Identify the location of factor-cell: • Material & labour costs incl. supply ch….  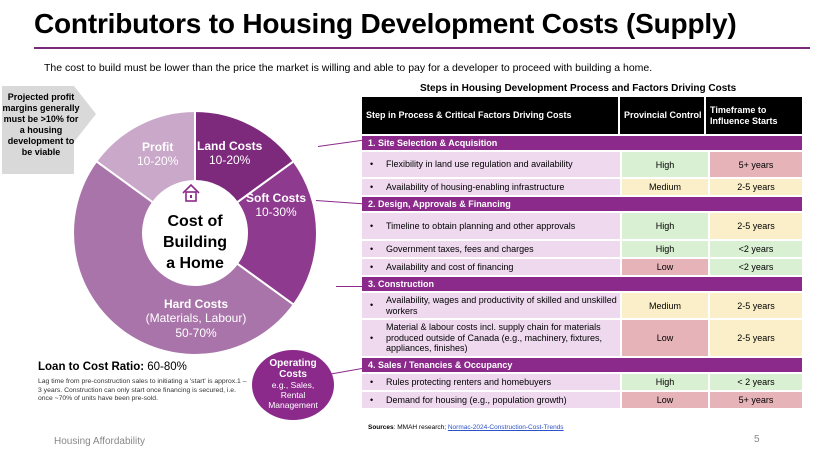
(491, 338).